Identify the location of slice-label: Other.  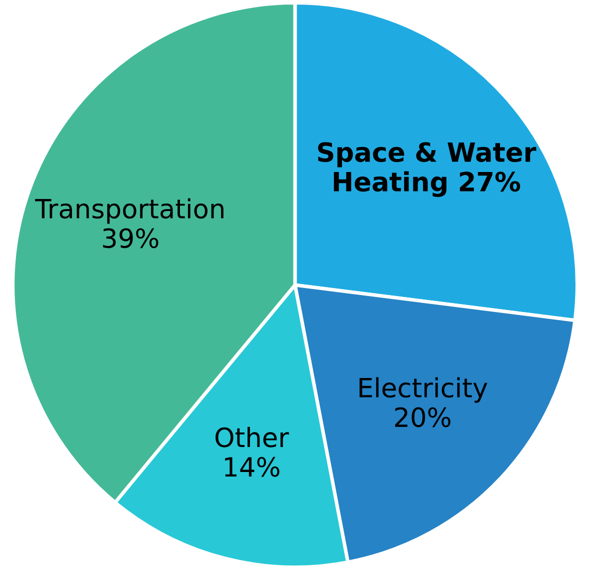
(252, 437).